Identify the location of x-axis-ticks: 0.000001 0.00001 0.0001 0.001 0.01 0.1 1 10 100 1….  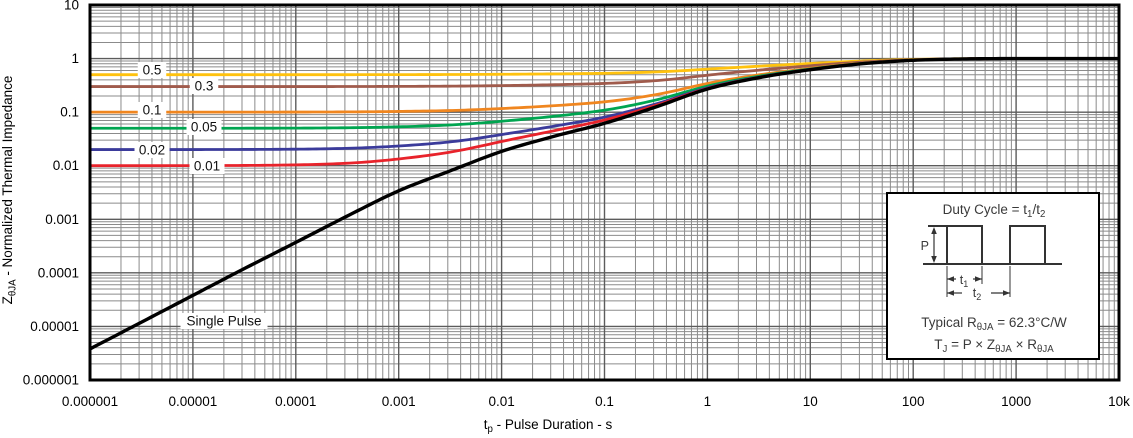
(596, 401).